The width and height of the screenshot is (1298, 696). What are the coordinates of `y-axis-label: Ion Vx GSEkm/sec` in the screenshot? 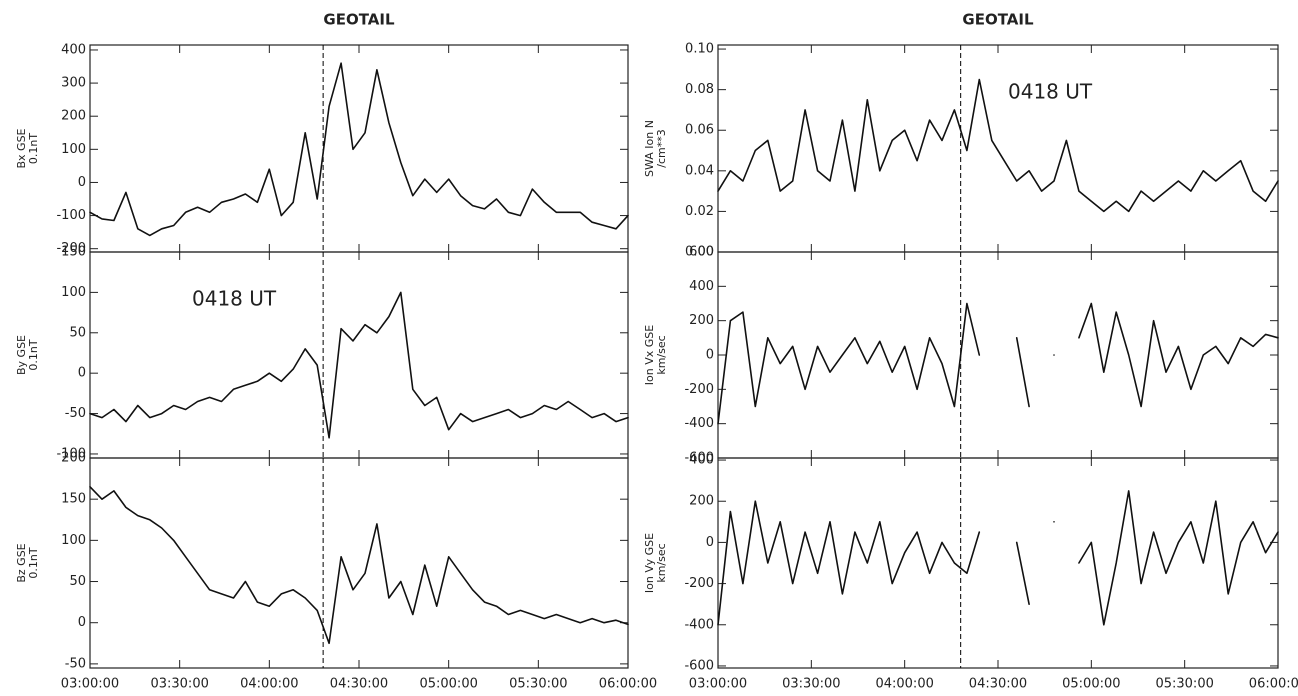 It's located at (655, 355).